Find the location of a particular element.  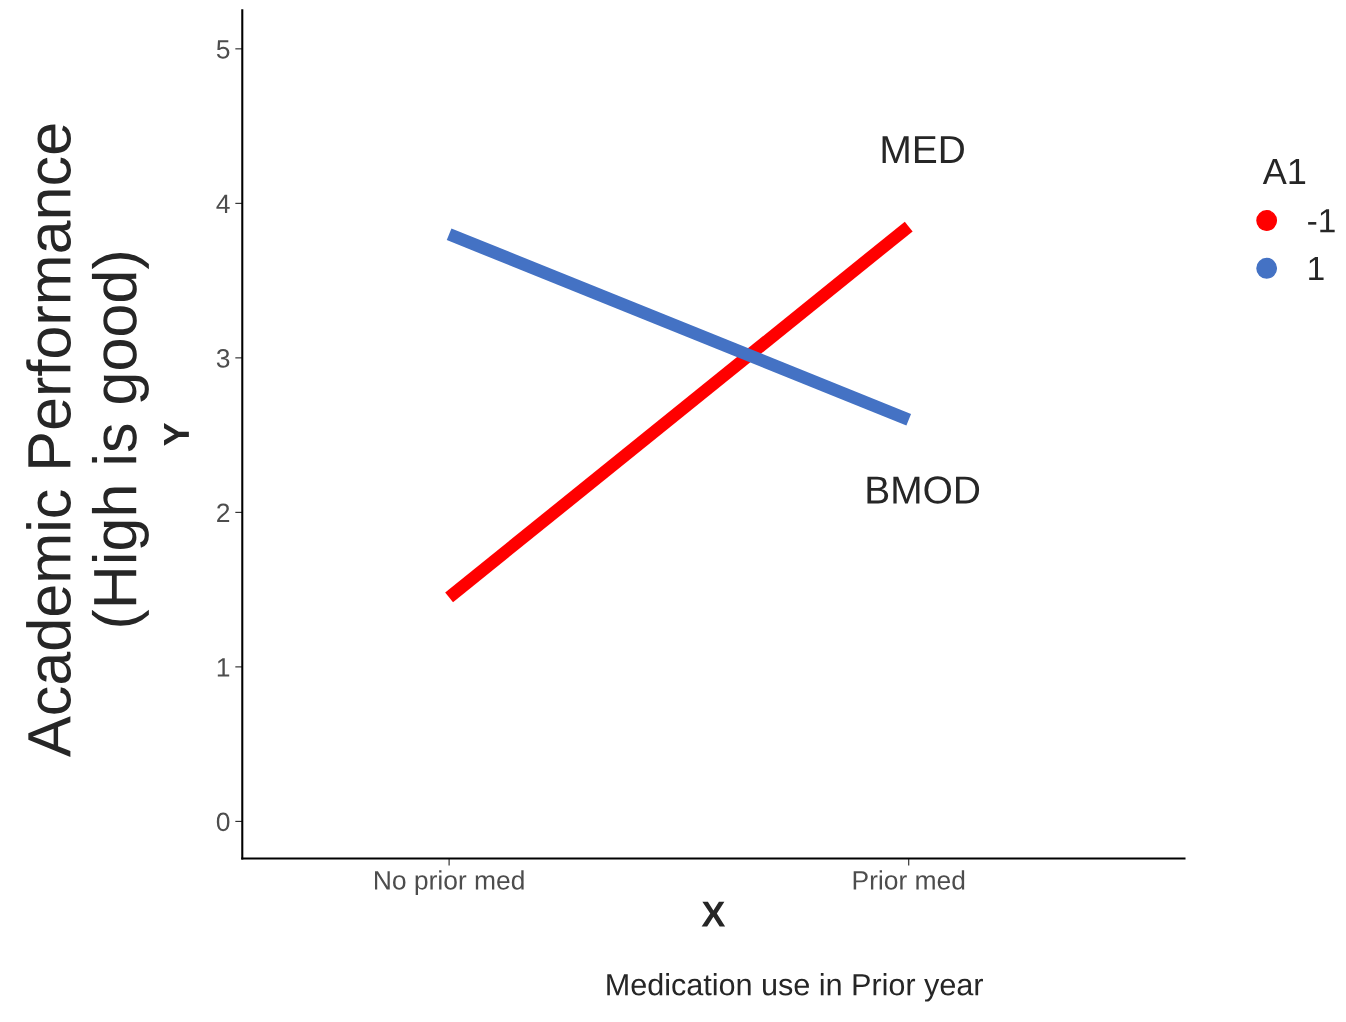

legend-title: A1 is located at coordinates (1284, 171).